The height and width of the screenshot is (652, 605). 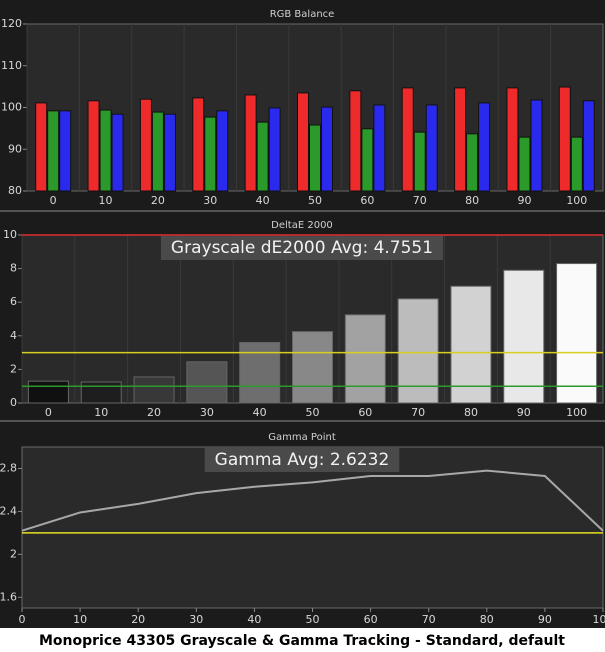 I want to click on y-tick-label: 0, so click(x=13, y=402).